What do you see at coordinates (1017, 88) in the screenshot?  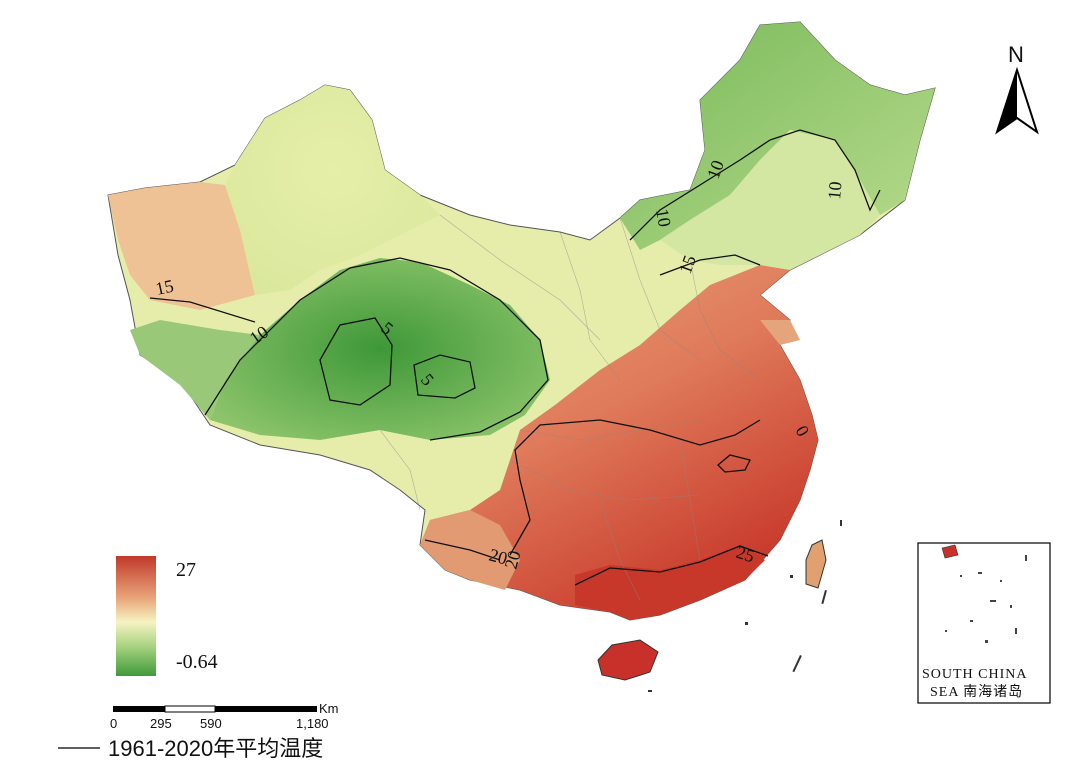 I see `north-arrow: N` at bounding box center [1017, 88].